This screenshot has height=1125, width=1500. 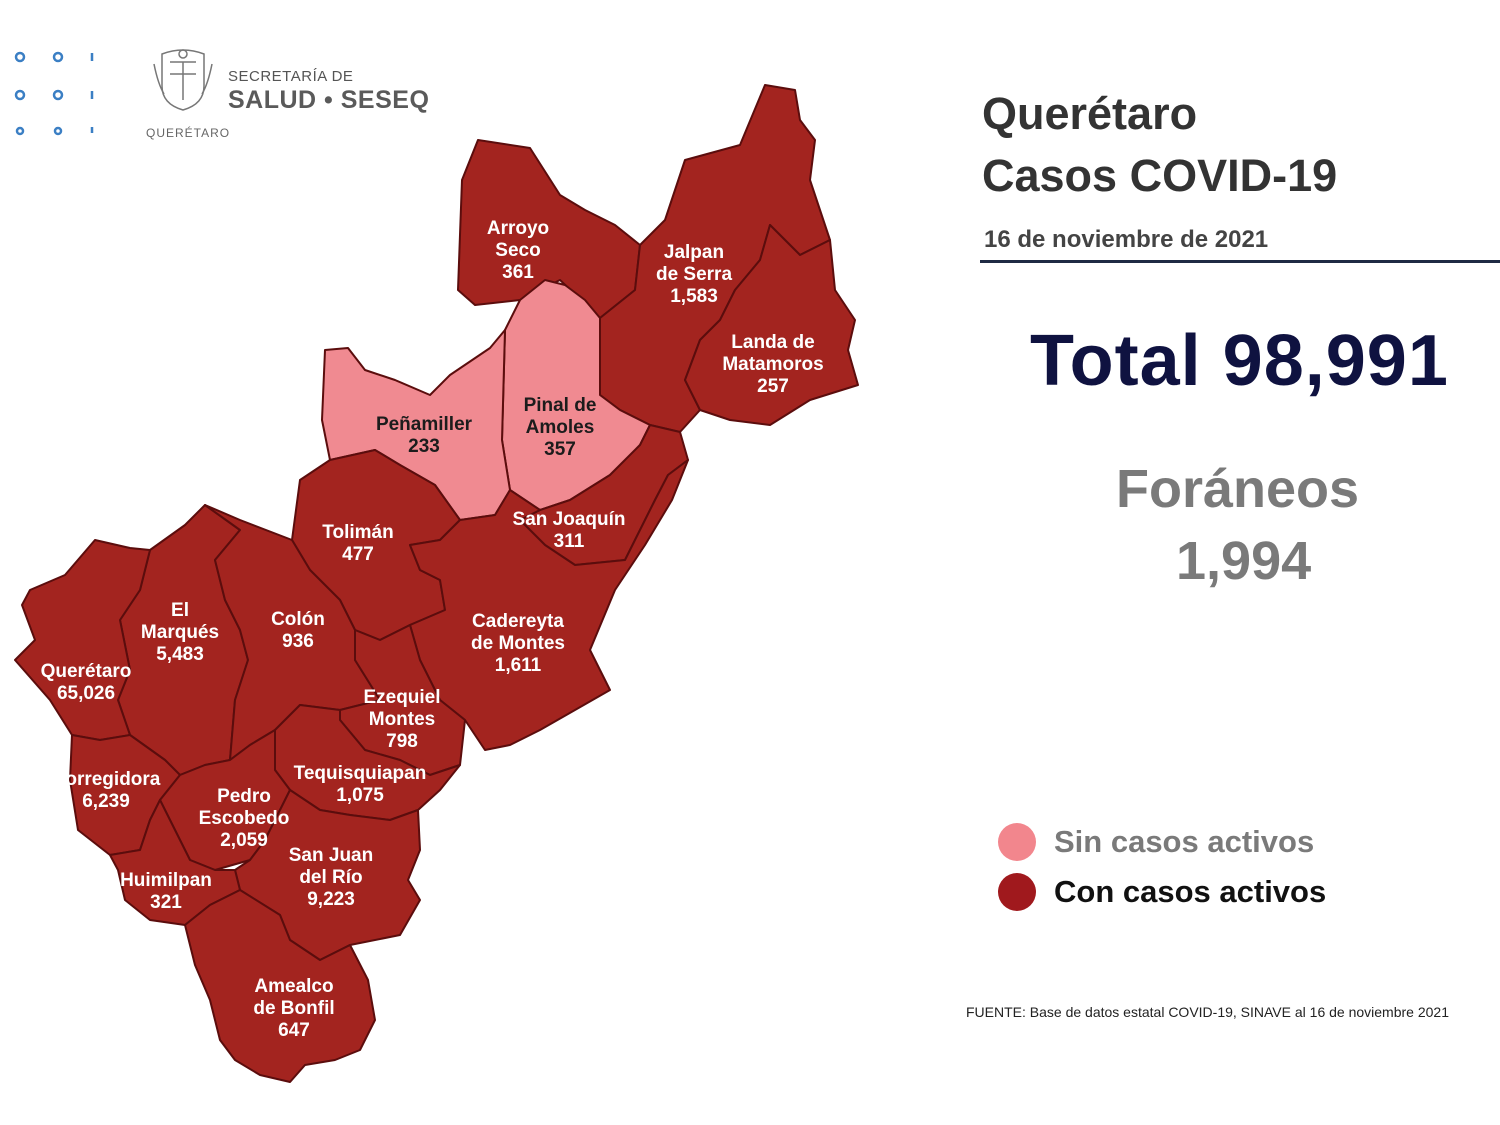 I want to click on label-penamiller-1: Peñamiller, so click(x=424, y=424).